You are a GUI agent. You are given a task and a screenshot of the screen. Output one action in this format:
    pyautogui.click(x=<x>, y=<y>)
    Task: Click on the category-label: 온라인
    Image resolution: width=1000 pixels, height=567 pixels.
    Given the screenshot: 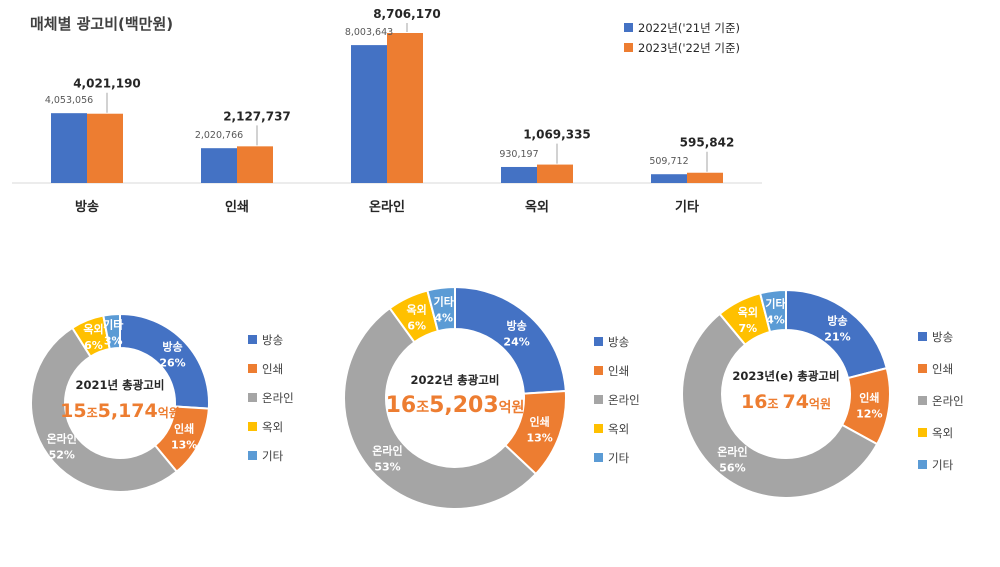 What is the action you would take?
    pyautogui.click(x=387, y=207)
    